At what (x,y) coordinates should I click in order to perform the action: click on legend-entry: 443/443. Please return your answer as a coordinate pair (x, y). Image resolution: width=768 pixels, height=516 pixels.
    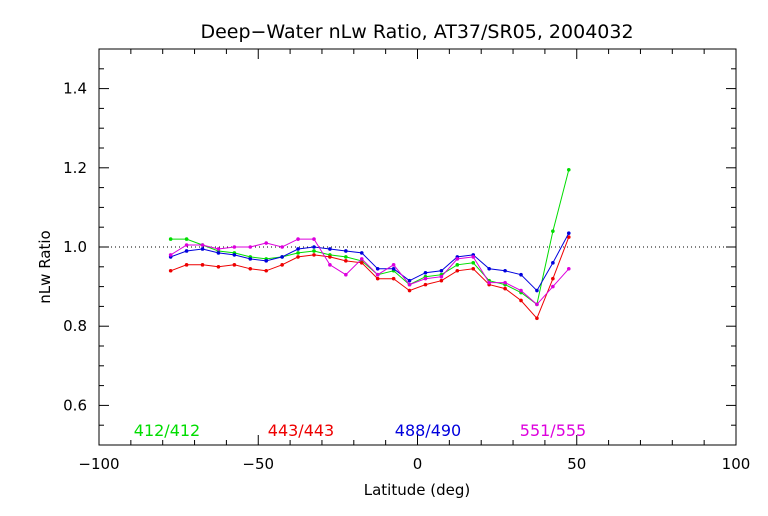
    Looking at the image, I should click on (301, 430).